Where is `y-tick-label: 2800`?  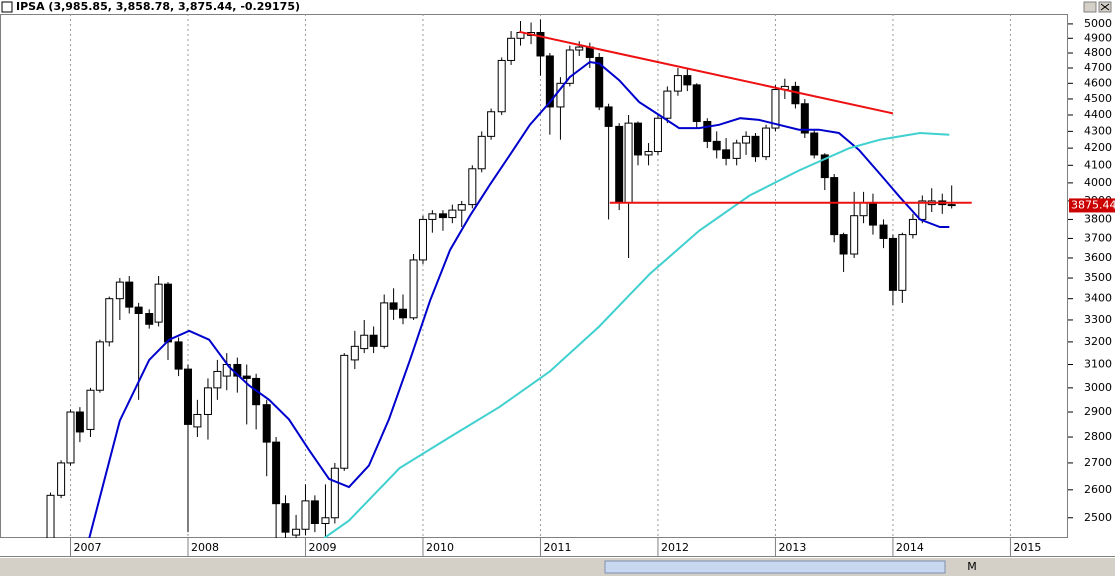 y-tick-label: 2800 is located at coordinates (1098, 436).